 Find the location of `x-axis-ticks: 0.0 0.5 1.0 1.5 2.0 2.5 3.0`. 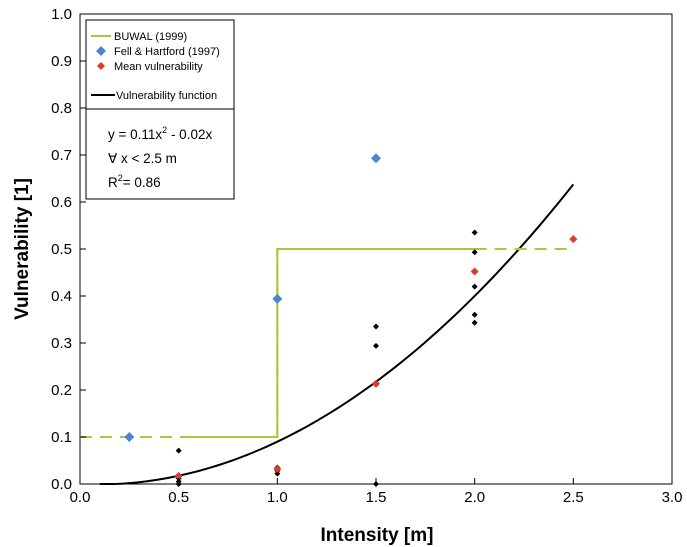

x-axis-ticks: 0.0 0.5 1.0 1.5 2.0 2.5 3.0 is located at coordinates (376, 492).